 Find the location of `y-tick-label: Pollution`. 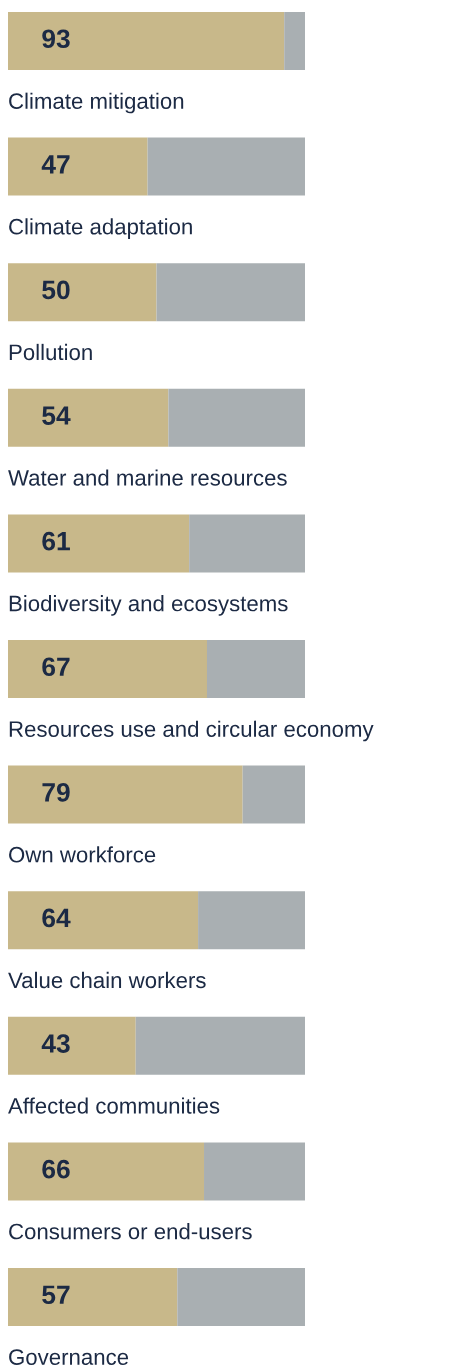

y-tick-label: Pollution is located at coordinates (50, 352).